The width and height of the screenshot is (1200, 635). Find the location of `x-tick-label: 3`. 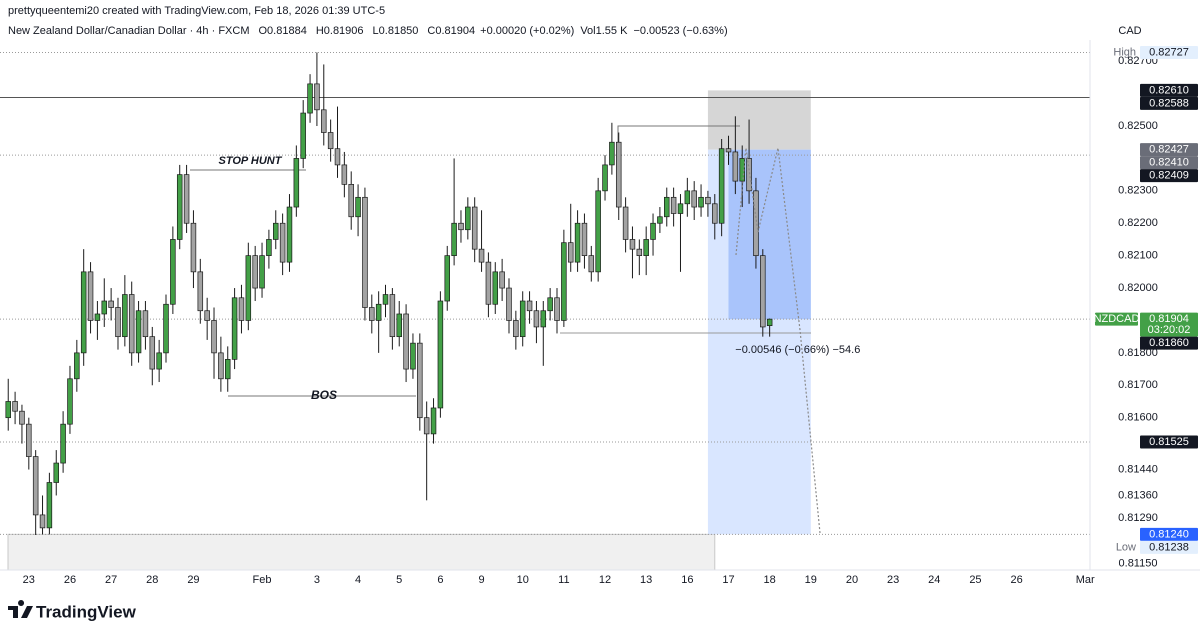

x-tick-label: 3 is located at coordinates (317, 580).